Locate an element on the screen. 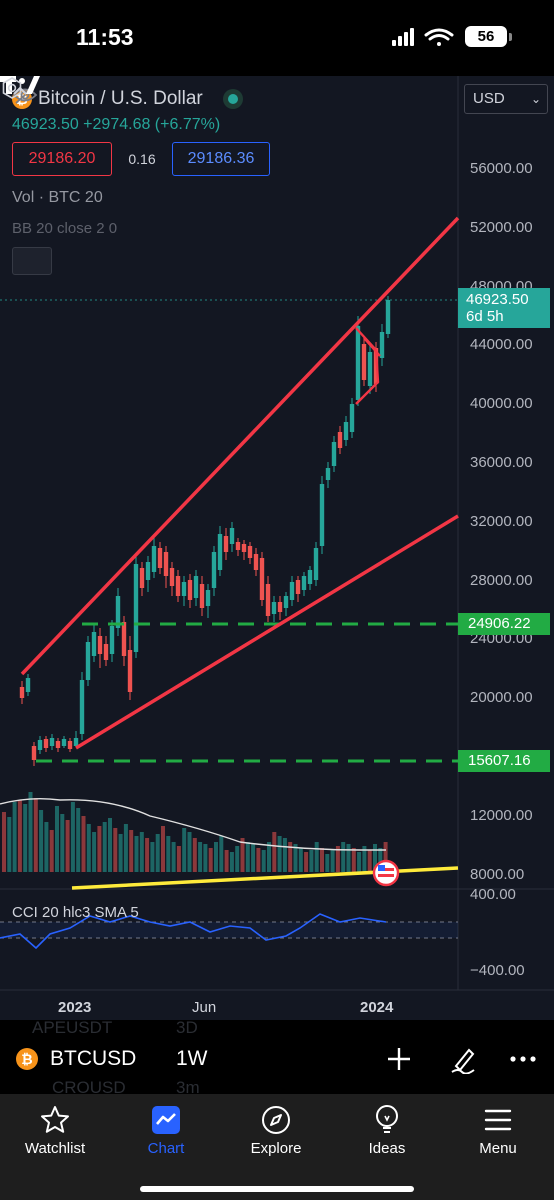  collapse-legend-button is located at coordinates (32, 180).